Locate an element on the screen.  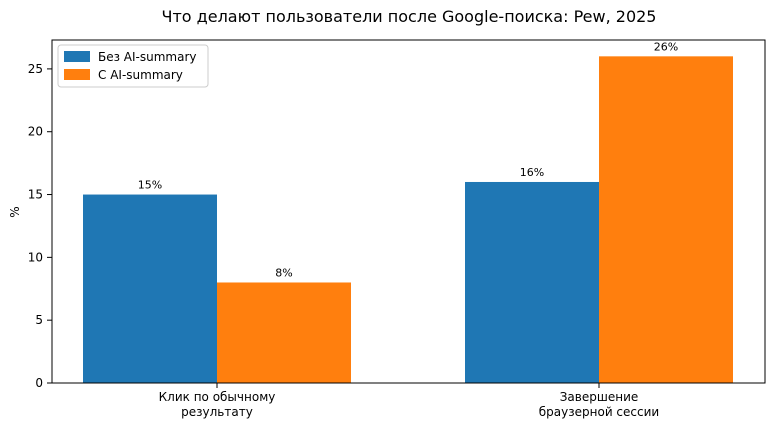
y-tick-label-4: 20 is located at coordinates (35, 132).